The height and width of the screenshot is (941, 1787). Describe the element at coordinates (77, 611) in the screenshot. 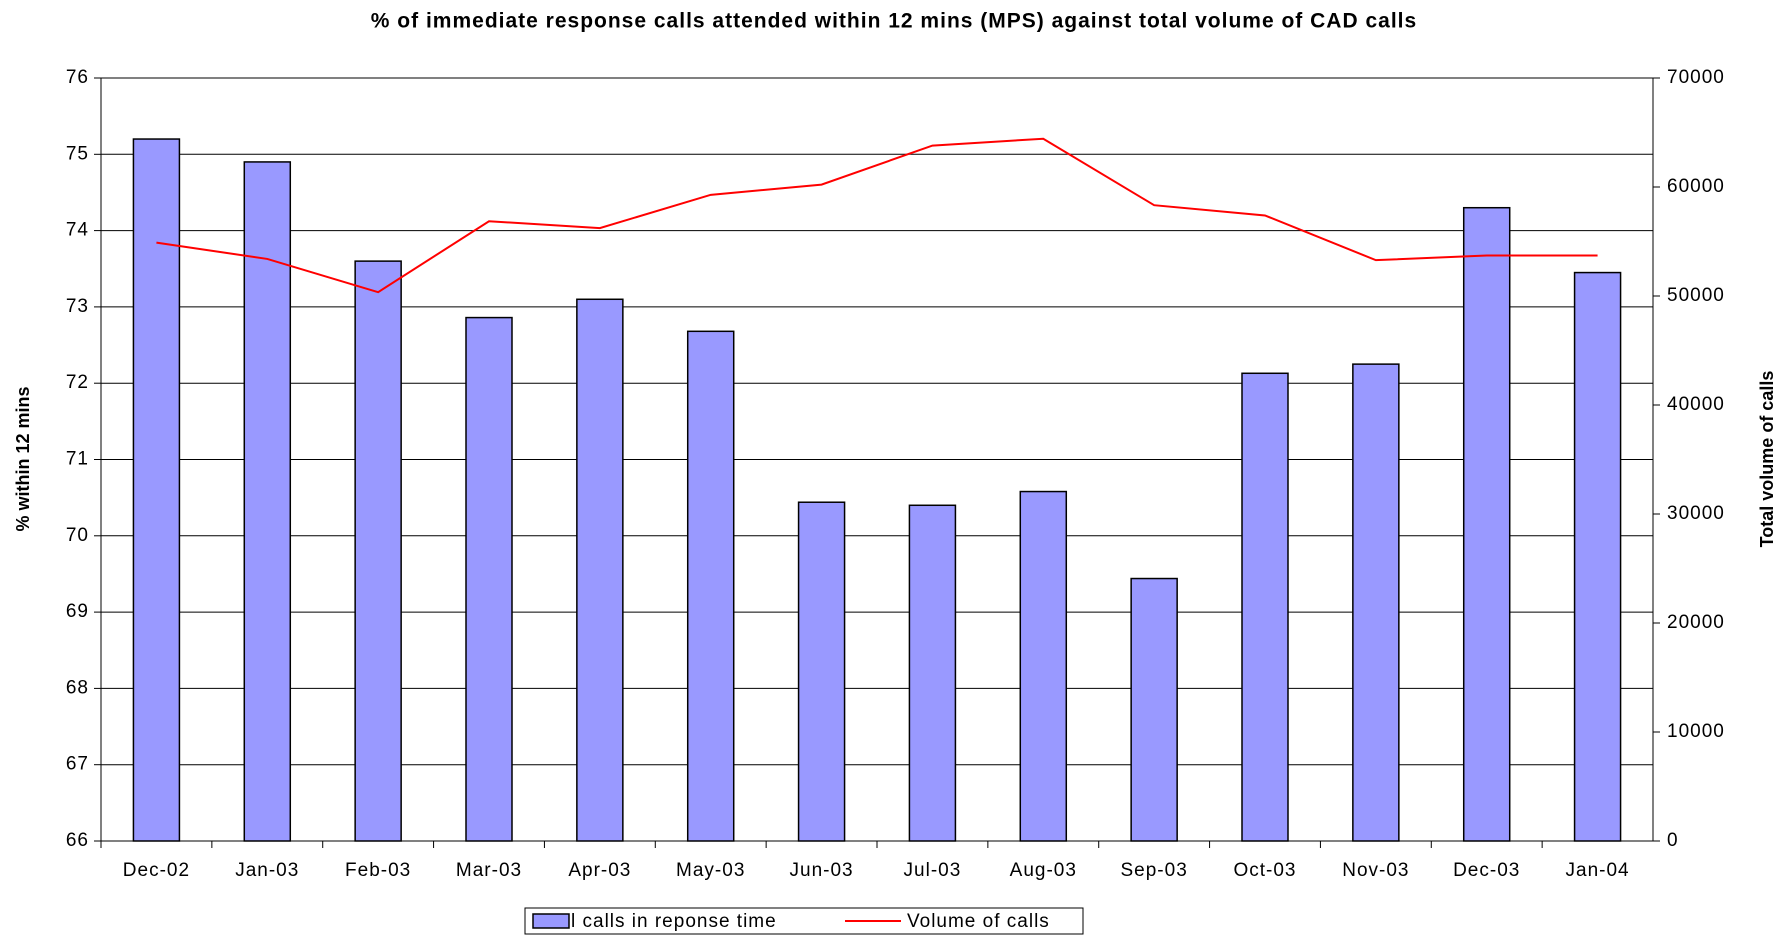

I see `y-tick-label: 69` at that location.